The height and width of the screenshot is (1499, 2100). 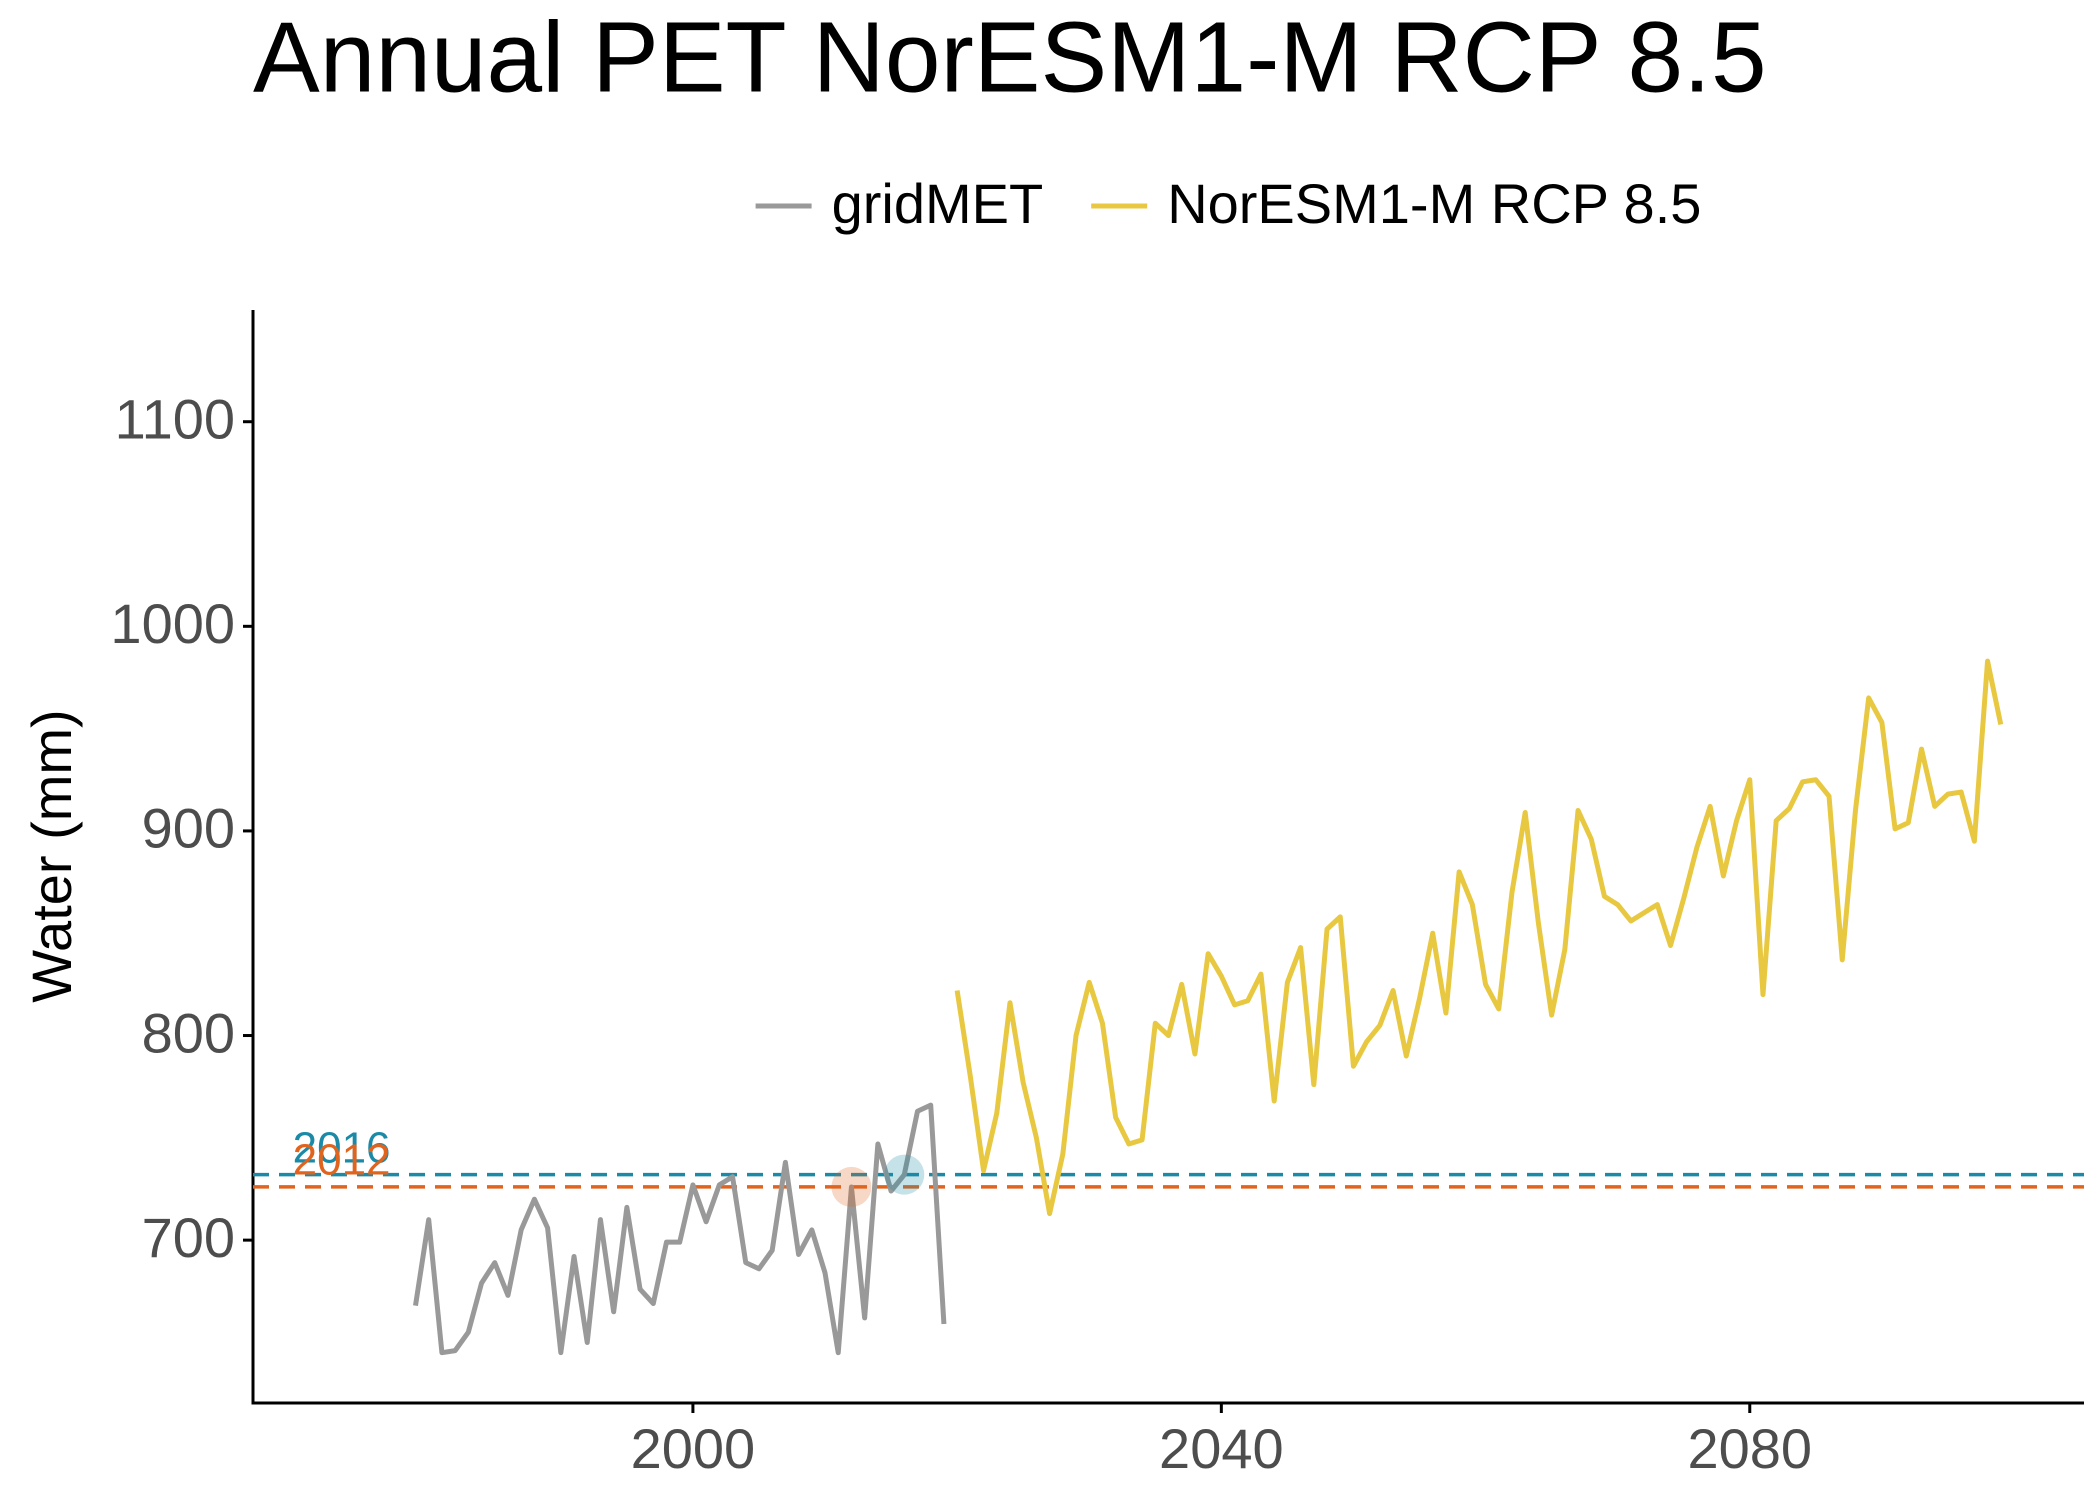 I want to click on y-axis-title: Water (mm), so click(x=51, y=855).